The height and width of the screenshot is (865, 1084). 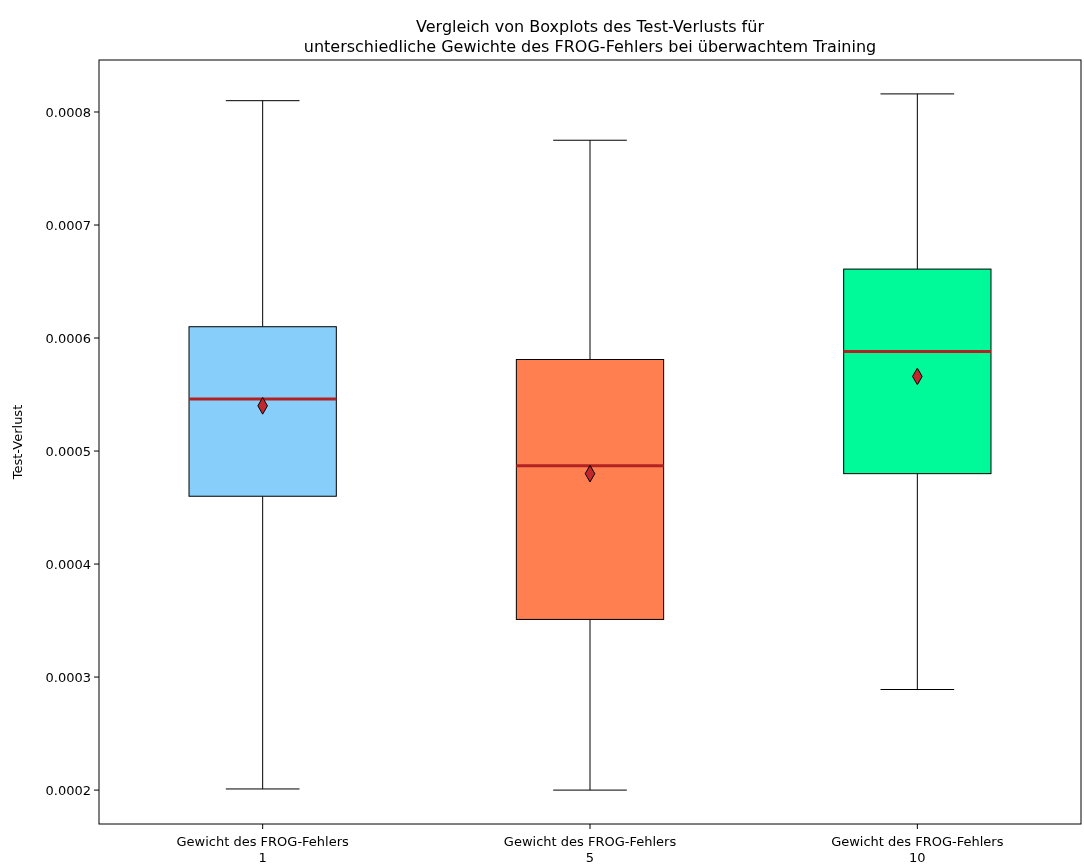 I want to click on chart-title: Vergleich von Boxplots des Test-Verlusts für unterschiedliche Gewichte des FROG-Fehlers bei überwachtem Training, so click(x=590, y=36).